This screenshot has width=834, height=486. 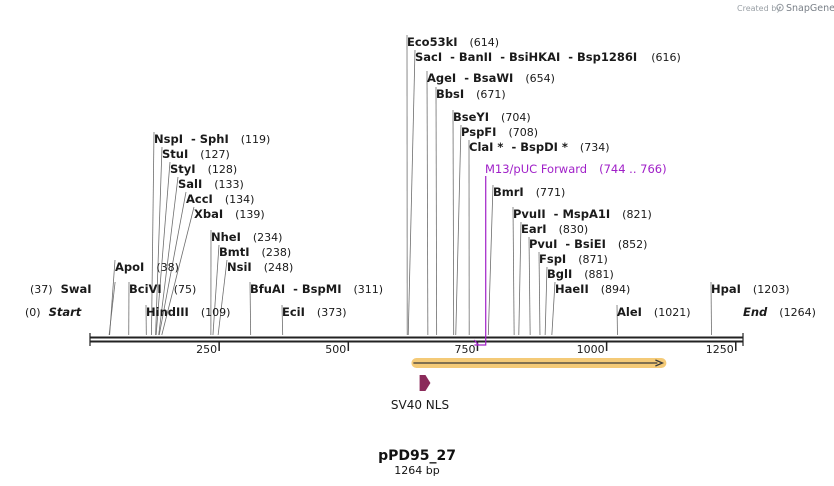 What do you see at coordinates (220, 199) in the screenshot?
I see `site-label-acci: AccI (134)` at bounding box center [220, 199].